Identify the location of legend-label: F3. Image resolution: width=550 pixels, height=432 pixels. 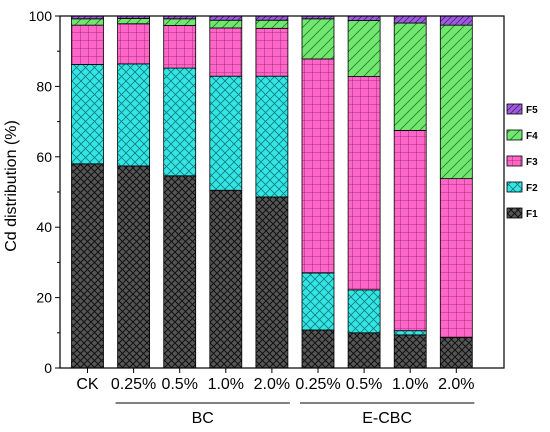
(532, 162).